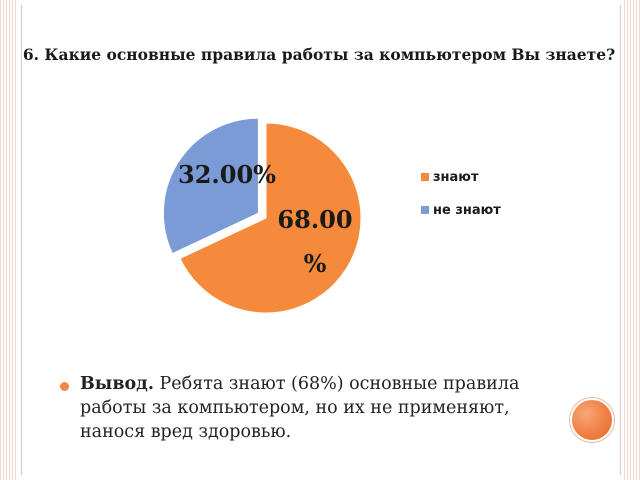 This screenshot has width=640, height=480. I want to click on right-border-stripes, so click(632, 240).